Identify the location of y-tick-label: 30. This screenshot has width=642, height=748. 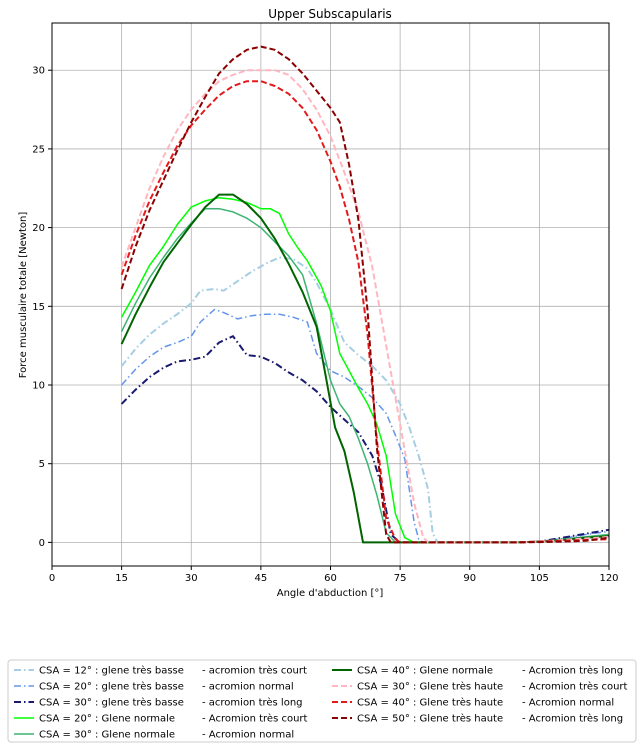
(38, 71).